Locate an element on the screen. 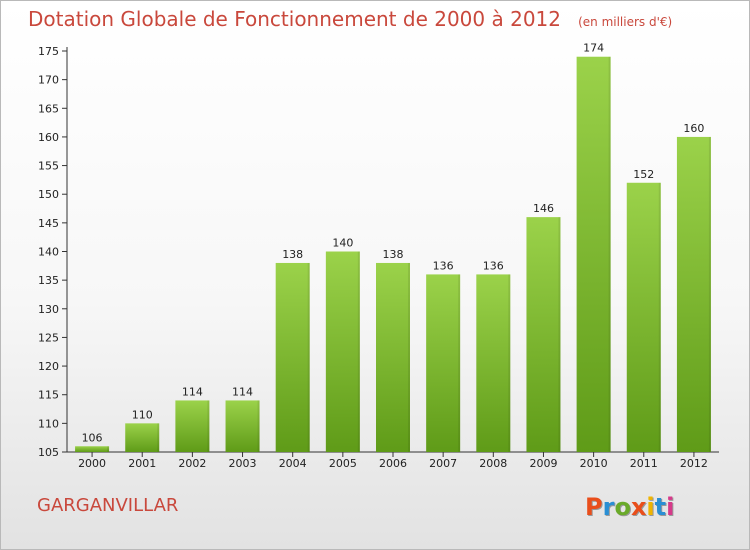 This screenshot has width=750, height=550. x-tick-label: 2006 is located at coordinates (393, 463).